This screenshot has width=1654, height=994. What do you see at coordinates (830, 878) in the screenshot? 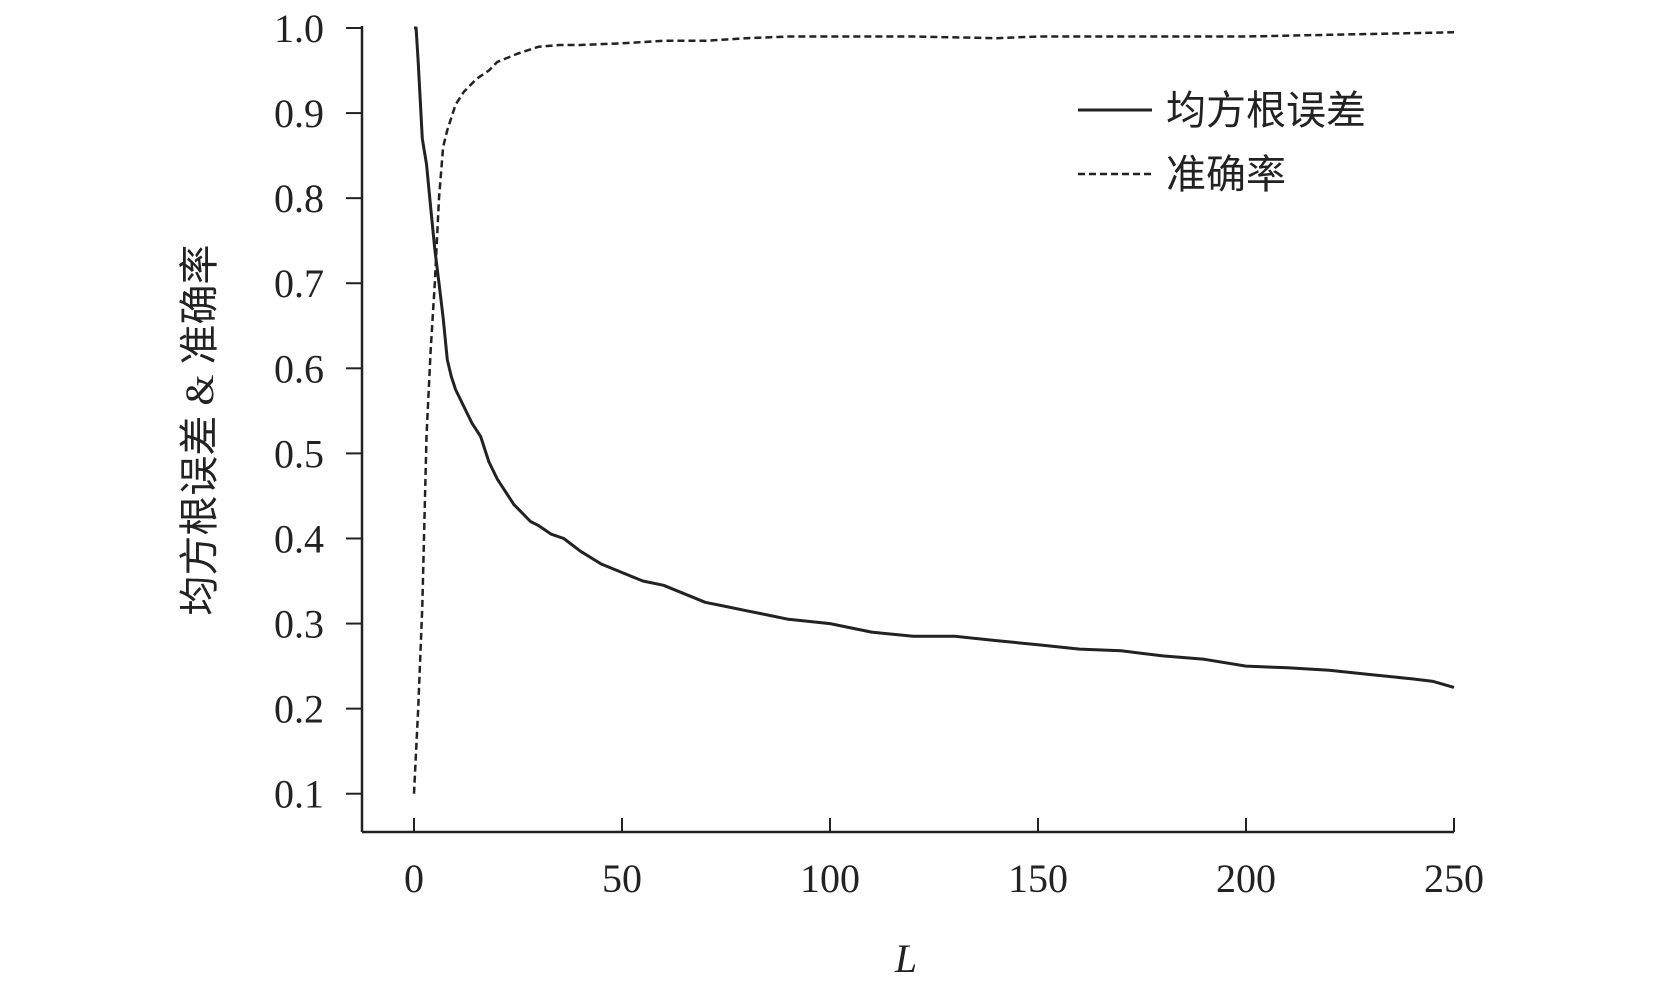
I see `x-tick-label: 100` at bounding box center [830, 878].